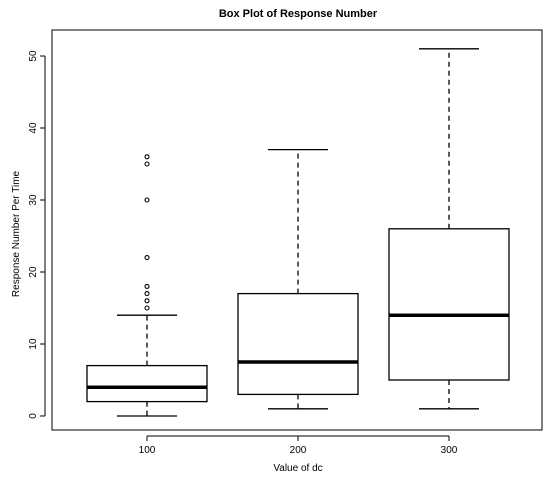 The height and width of the screenshot is (479, 550). I want to click on x-tick-label: 300, so click(449, 450).